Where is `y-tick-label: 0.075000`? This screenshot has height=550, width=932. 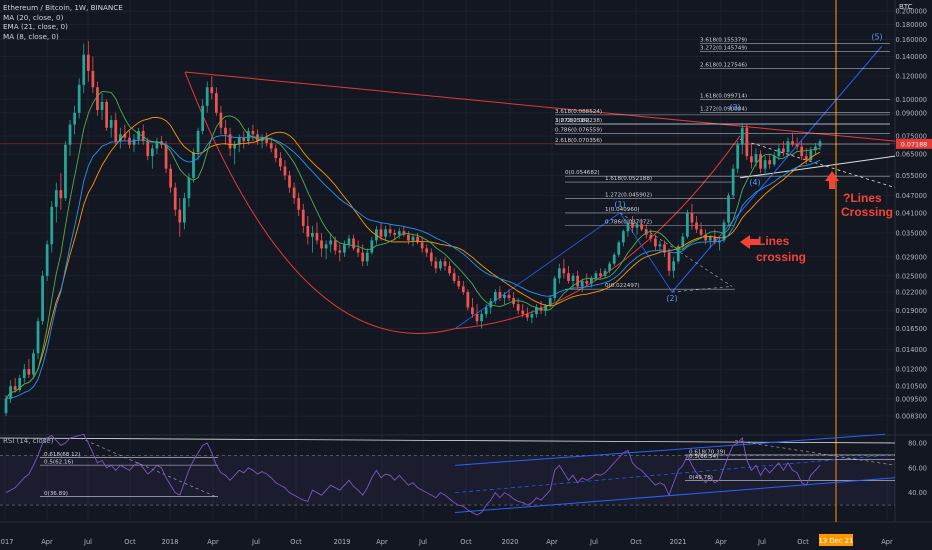 y-tick-label: 0.075000 is located at coordinates (911, 136).